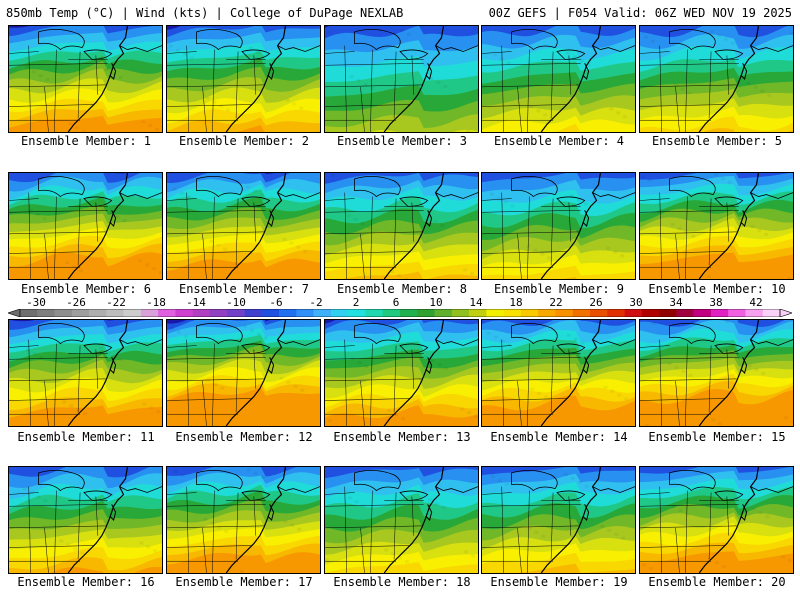  Describe the element at coordinates (476, 302) in the screenshot. I see `colorbar-tick: 14` at that location.